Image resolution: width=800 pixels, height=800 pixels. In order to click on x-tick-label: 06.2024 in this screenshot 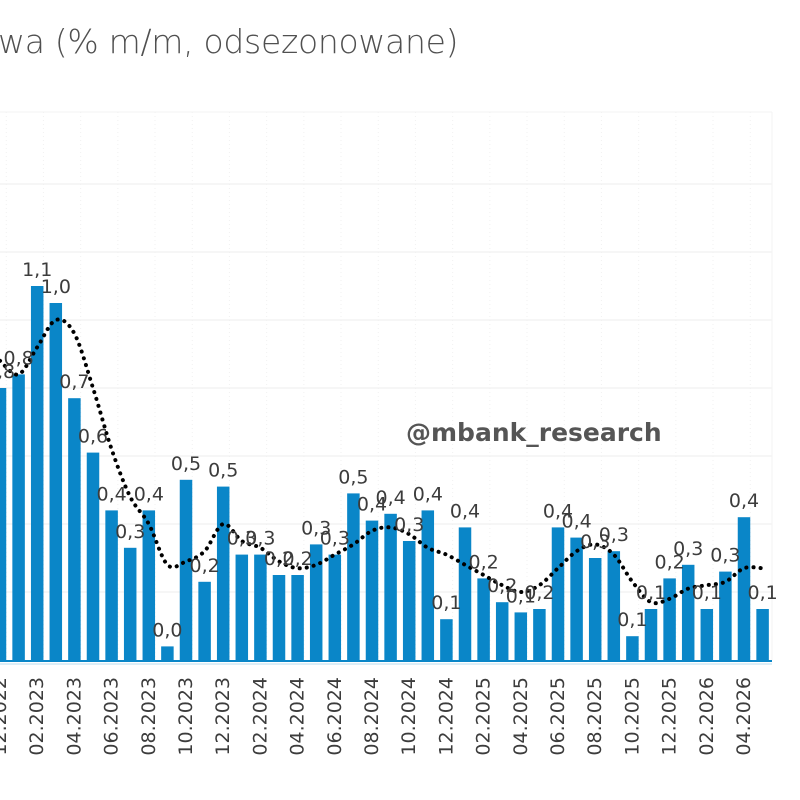, I will do `click(335, 716)`.